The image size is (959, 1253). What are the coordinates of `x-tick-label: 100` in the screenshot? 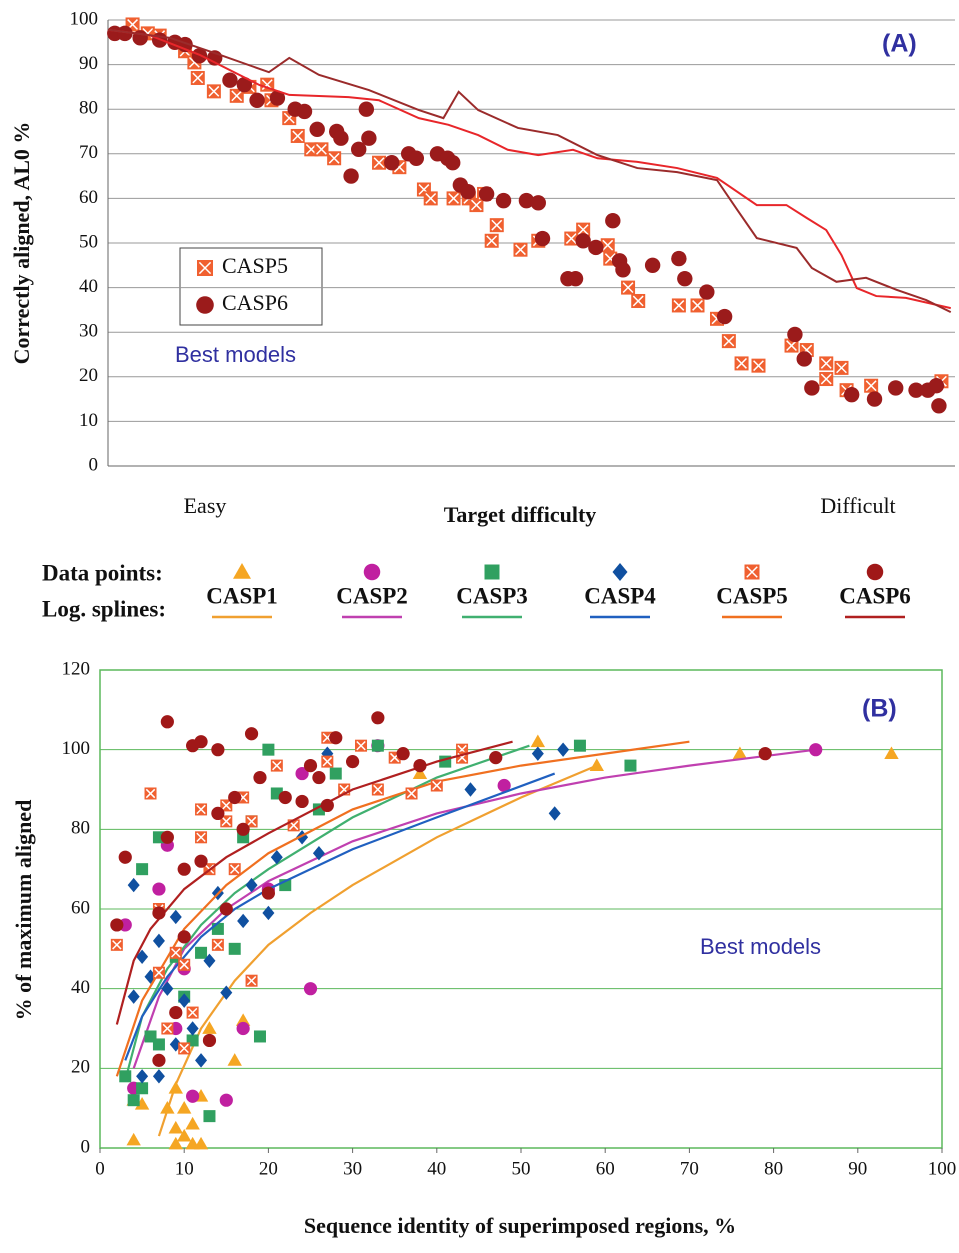 It's located at (942, 1168).